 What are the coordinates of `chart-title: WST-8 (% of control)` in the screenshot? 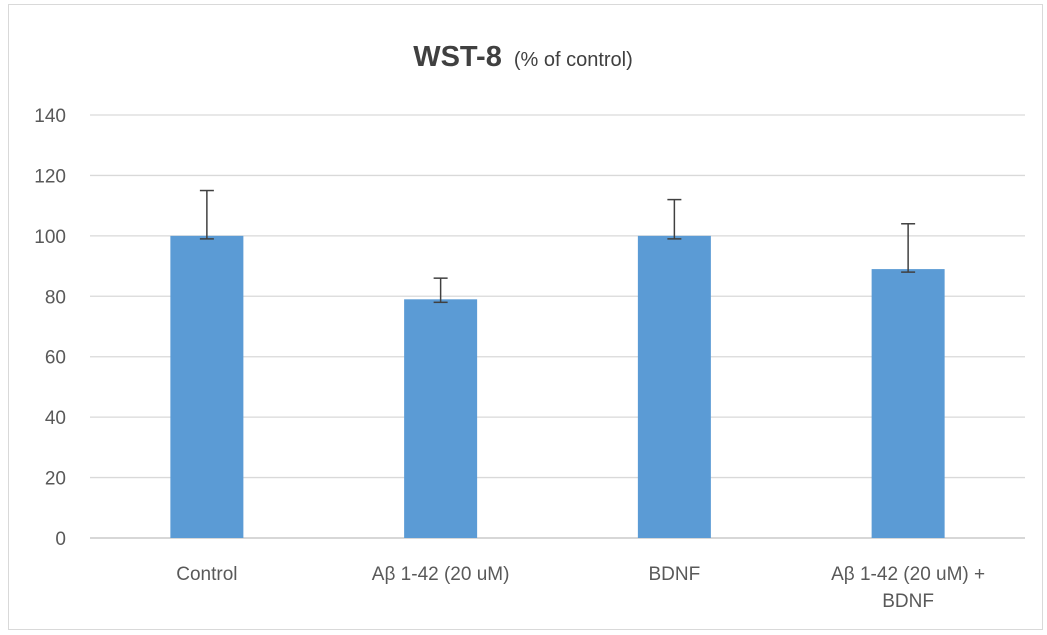 It's located at (523, 57).